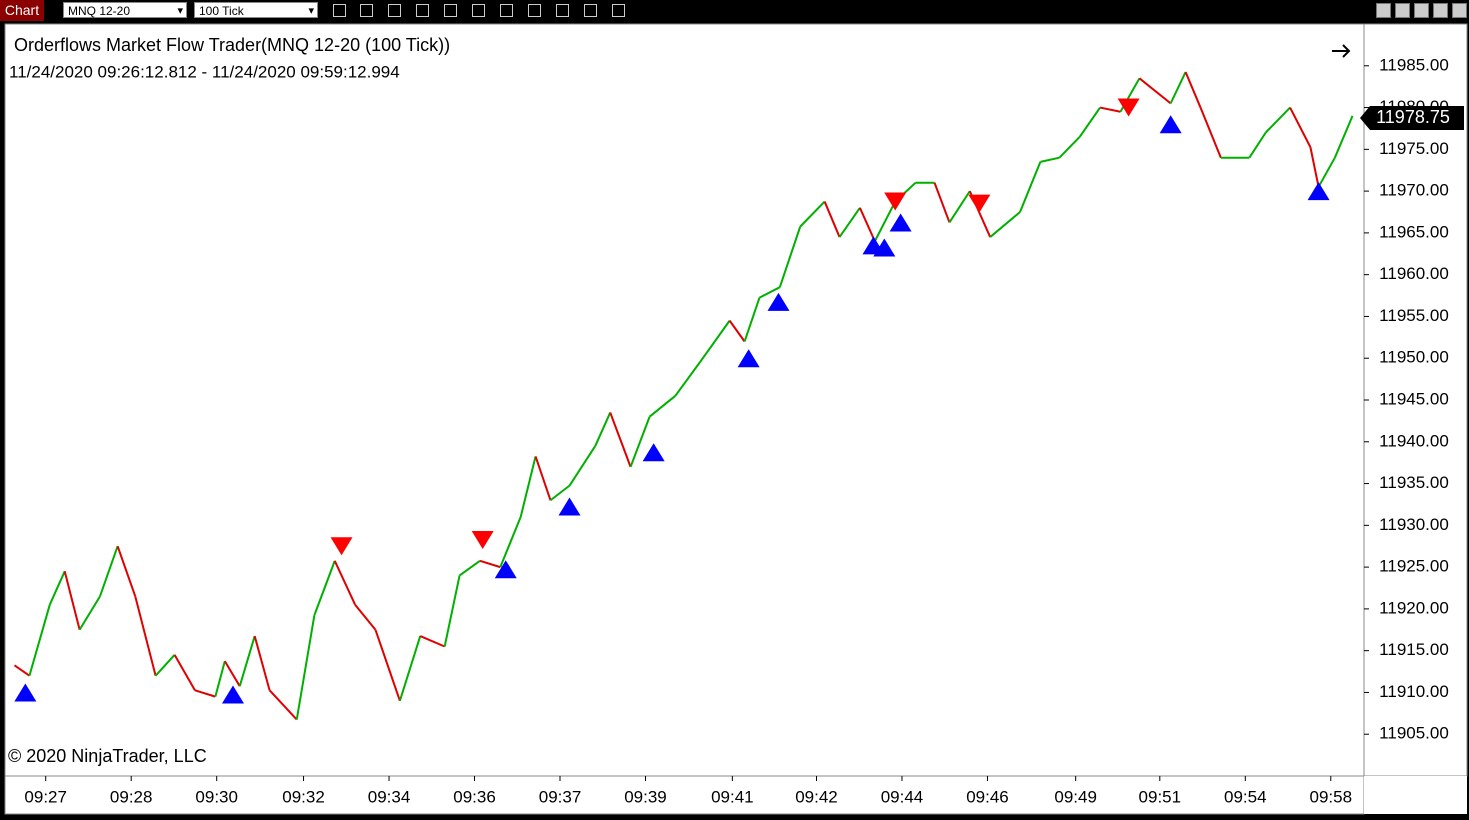  I want to click on x-axis-area, so click(684, 795).